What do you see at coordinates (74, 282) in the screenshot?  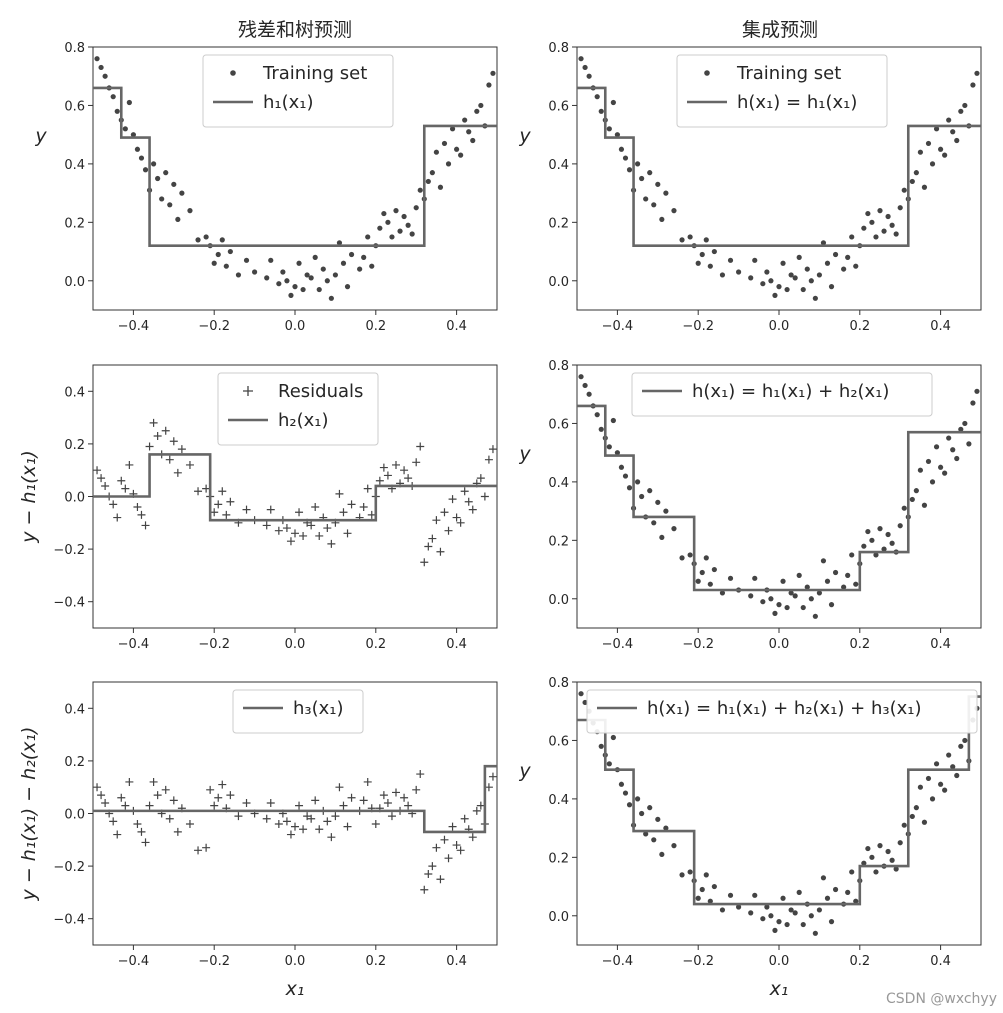 I see `y-tick-label: 0.0` at bounding box center [74, 282].